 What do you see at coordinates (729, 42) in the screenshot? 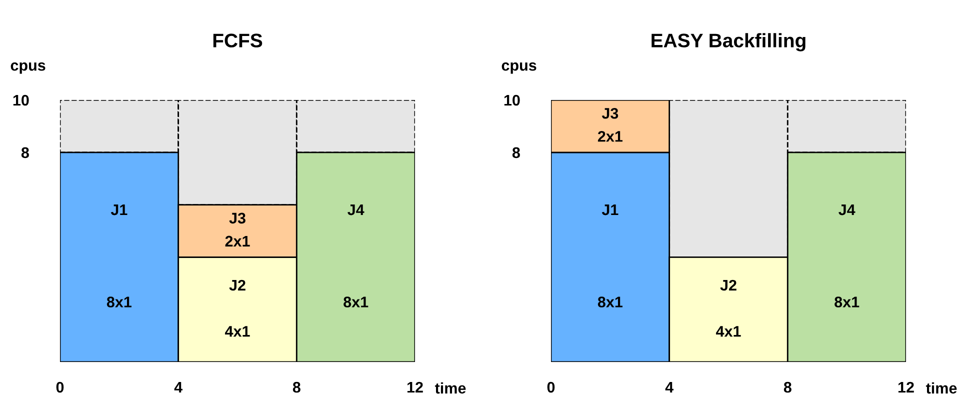
I see `chart-title: EASY Backfilling` at bounding box center [729, 42].